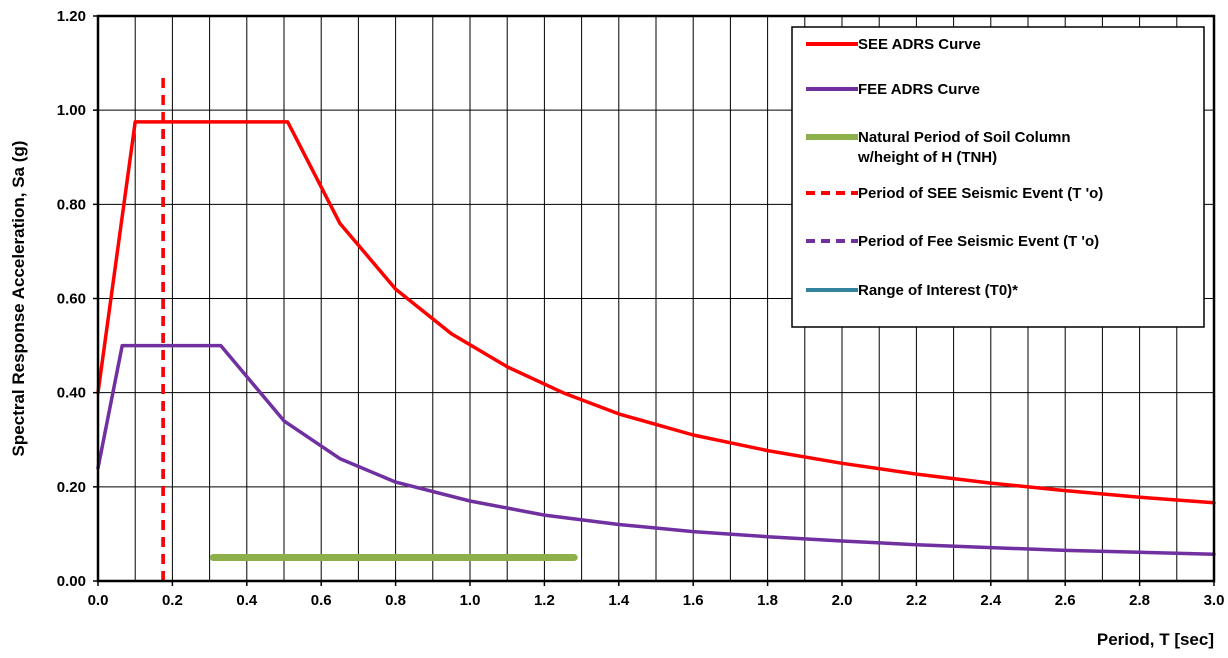  Describe the element at coordinates (321, 600) in the screenshot. I see `x-tick-label: 0.6` at that location.